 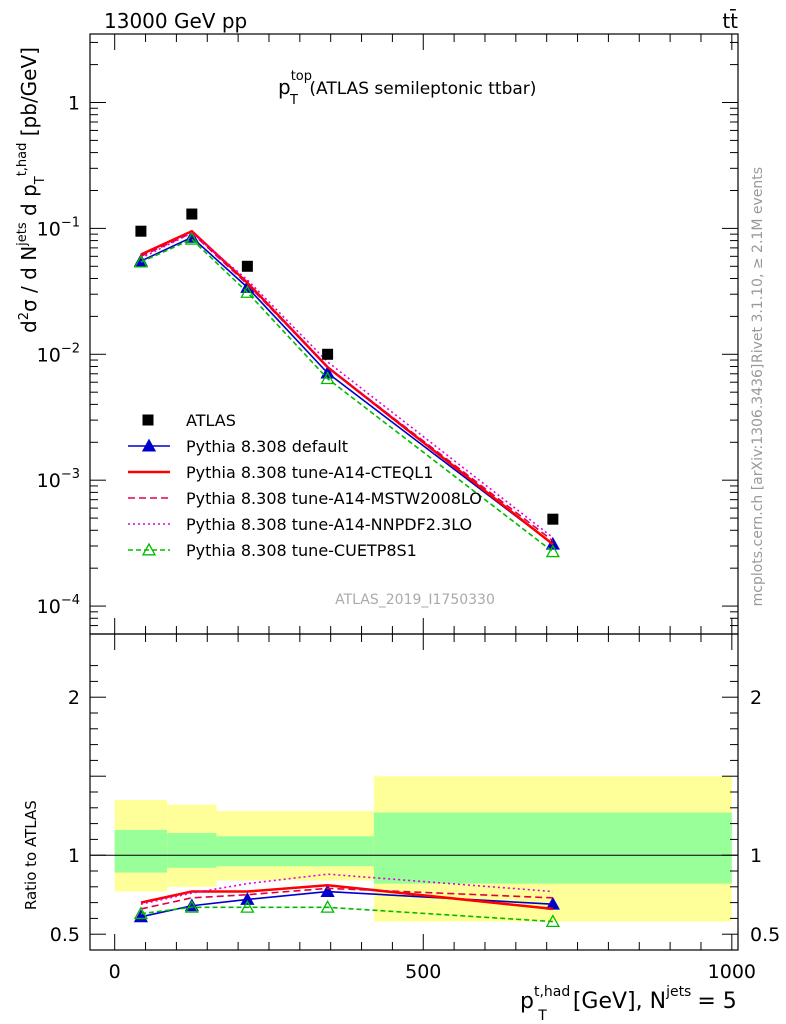 I want to click on x-tick-label: 500, so click(x=423, y=972).